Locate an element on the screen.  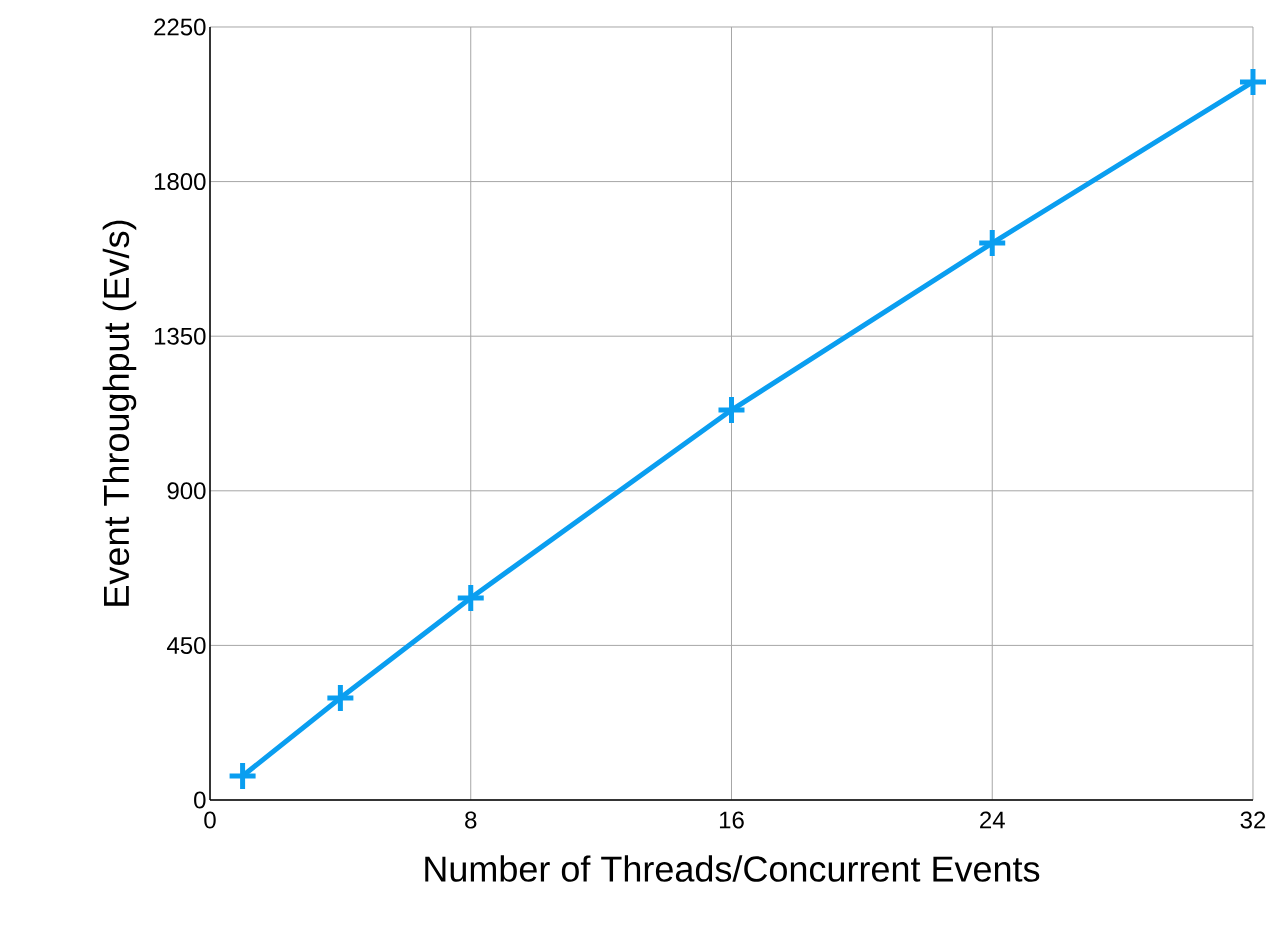
y-tick-label: 2250 is located at coordinates (180, 27).